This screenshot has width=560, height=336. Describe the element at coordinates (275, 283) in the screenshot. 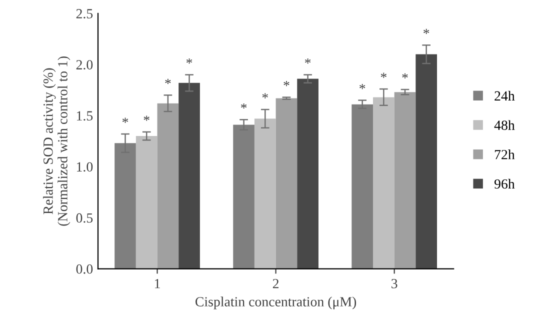

I see `x-tick-label: 2` at that location.